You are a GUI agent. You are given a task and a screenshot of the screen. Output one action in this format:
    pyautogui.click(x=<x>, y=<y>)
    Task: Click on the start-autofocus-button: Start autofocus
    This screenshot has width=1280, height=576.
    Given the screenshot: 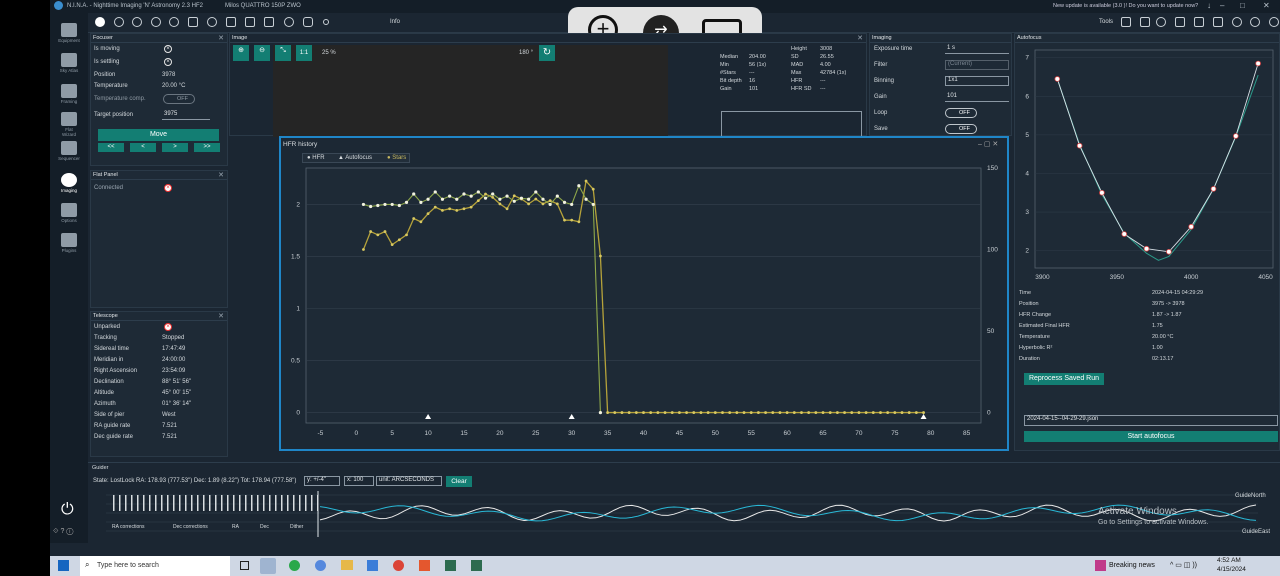 What is the action you would take?
    pyautogui.click(x=1151, y=436)
    